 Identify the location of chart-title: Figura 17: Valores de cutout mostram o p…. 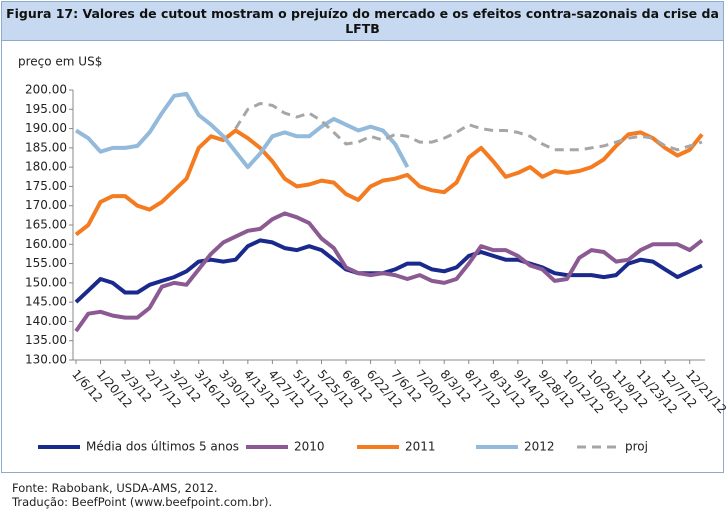
(362, 21).